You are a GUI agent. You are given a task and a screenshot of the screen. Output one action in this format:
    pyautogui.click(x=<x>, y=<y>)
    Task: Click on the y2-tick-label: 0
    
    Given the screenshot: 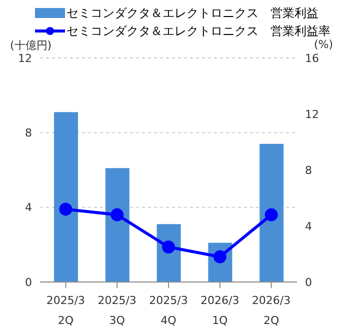 What is the action you would take?
    pyautogui.click(x=308, y=282)
    